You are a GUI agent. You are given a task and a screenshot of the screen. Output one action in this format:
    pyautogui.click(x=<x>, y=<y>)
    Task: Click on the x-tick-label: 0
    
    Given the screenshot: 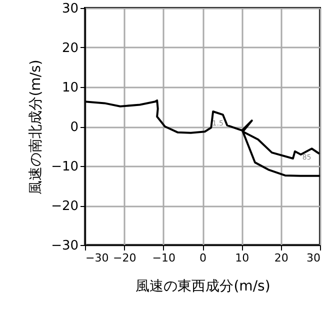 What is the action you would take?
    pyautogui.click(x=203, y=258)
    